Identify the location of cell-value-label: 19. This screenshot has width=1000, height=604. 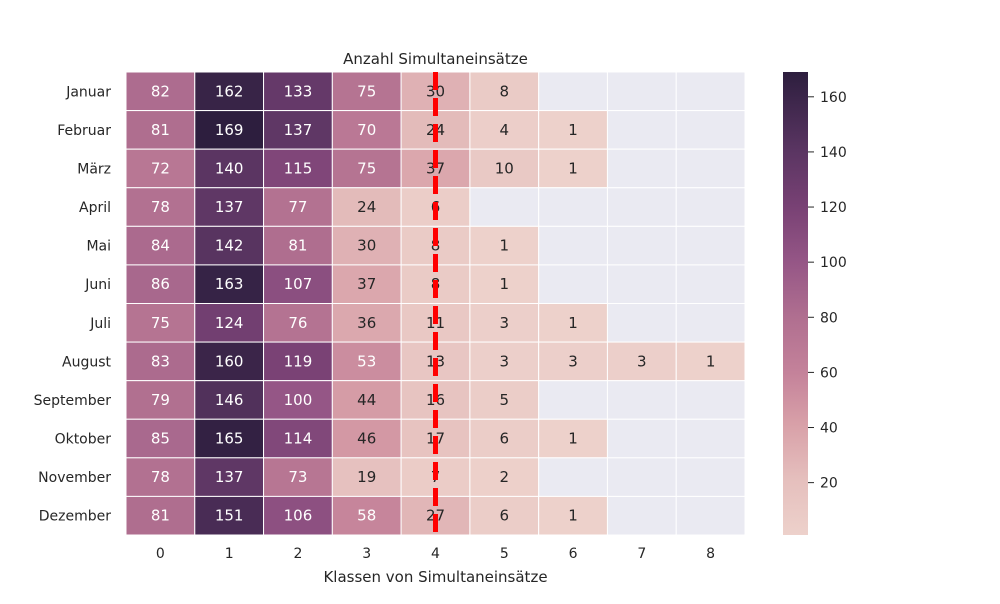
(366, 477).